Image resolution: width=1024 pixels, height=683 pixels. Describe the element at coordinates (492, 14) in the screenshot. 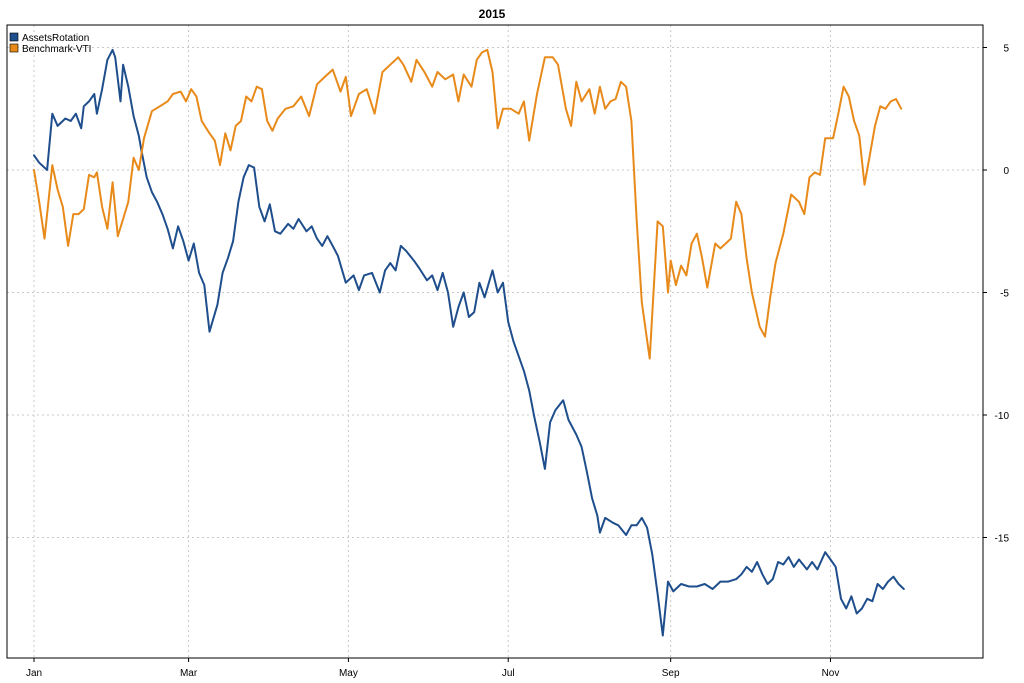

I see `chart-title: 2015` at that location.